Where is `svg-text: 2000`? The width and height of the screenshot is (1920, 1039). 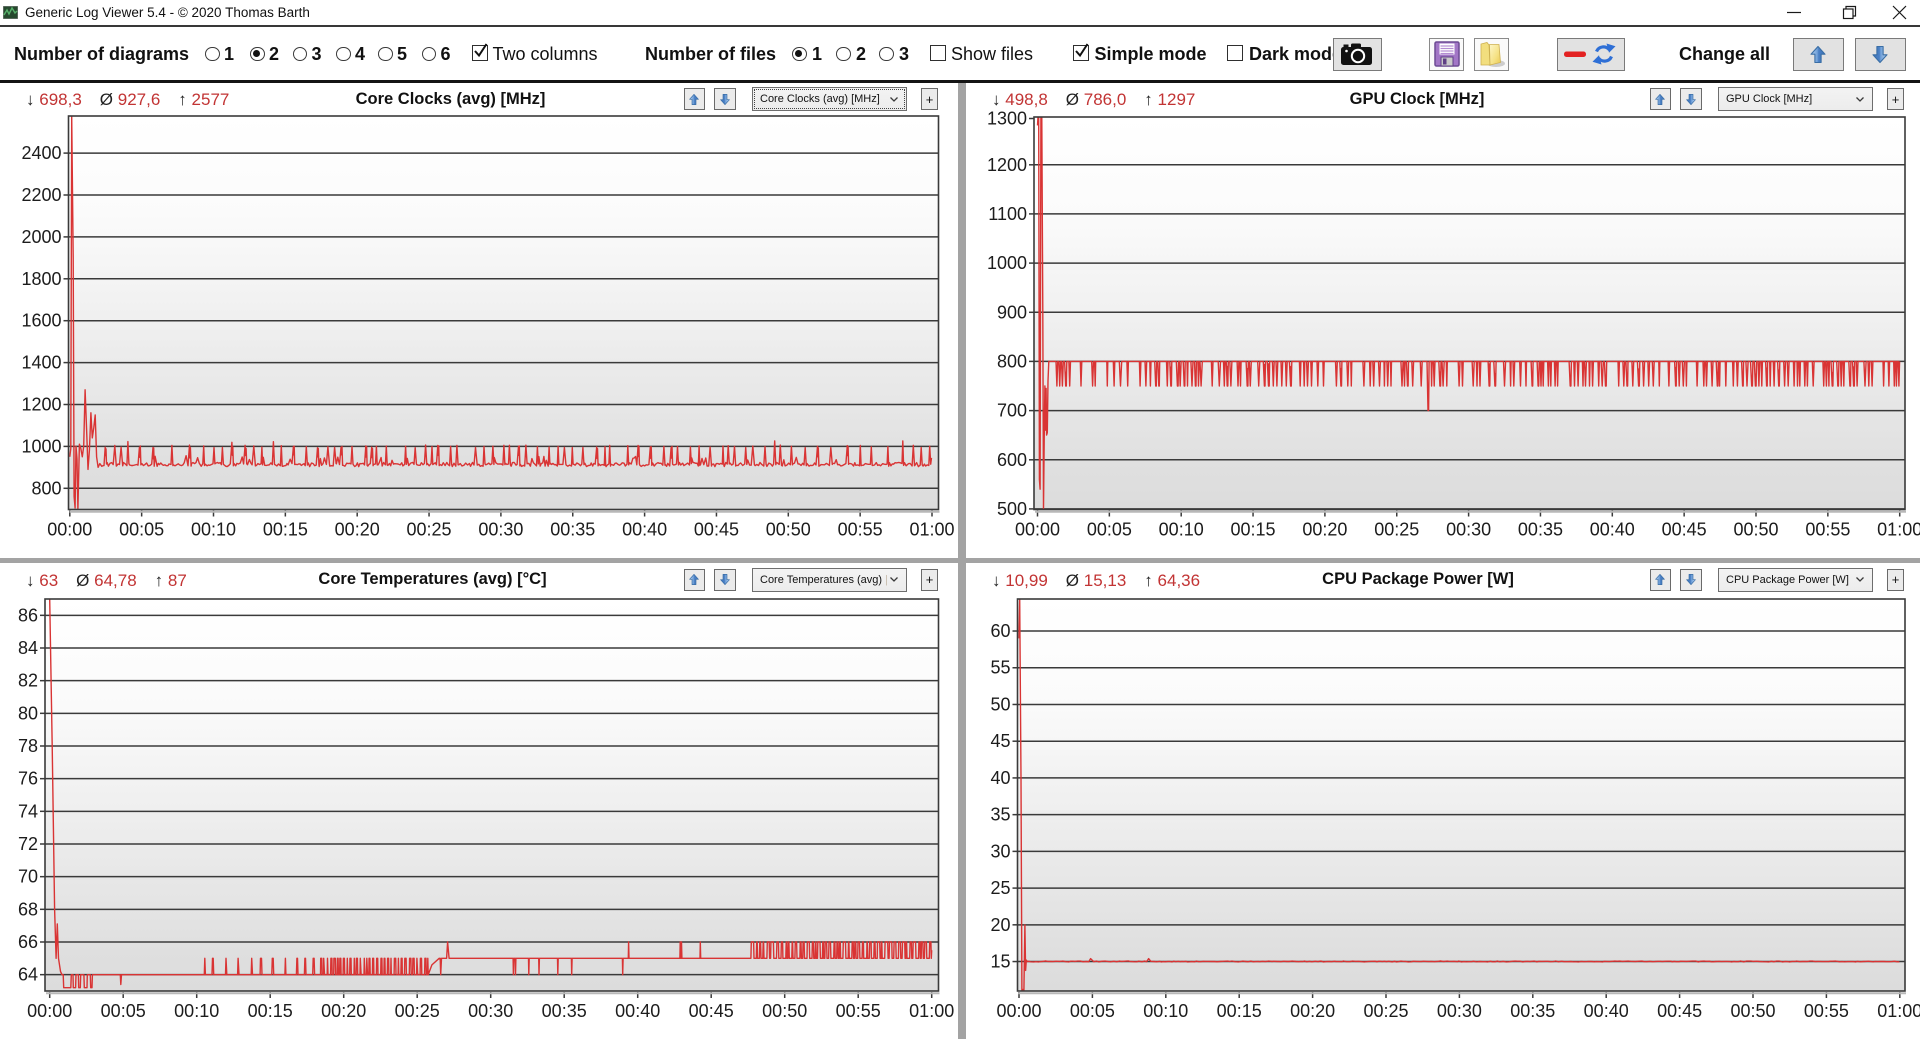 svg-text: 2000 is located at coordinates (41, 237).